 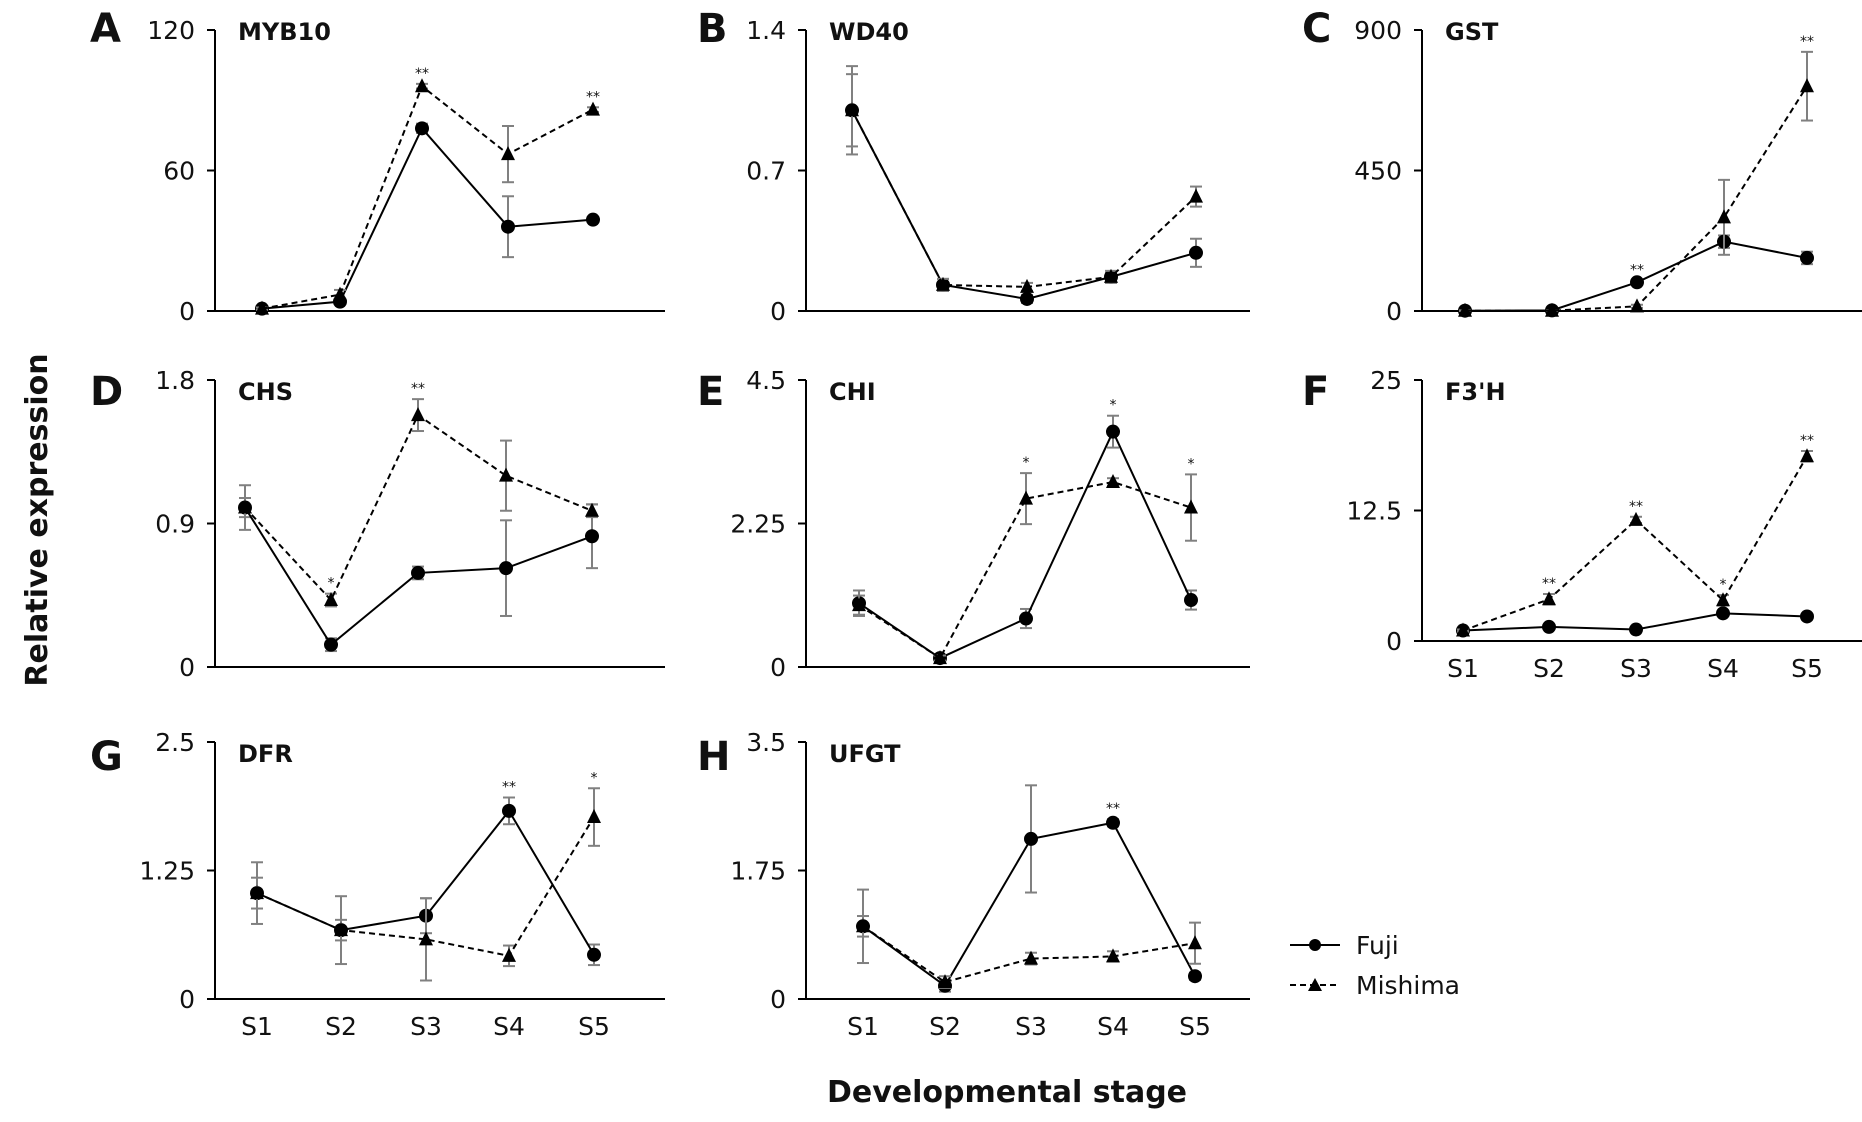 What do you see at coordinates (1582, 166) in the screenshot?
I see `chart-panel-c: C GST 0 450 900 ** **` at bounding box center [1582, 166].